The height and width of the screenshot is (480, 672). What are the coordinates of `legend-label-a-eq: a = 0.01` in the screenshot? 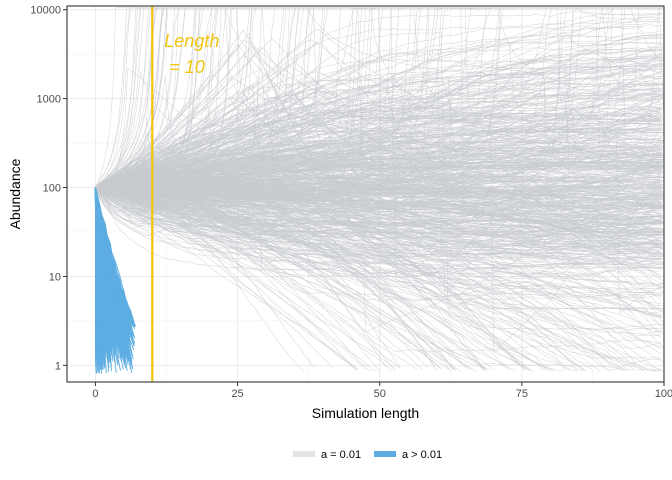 It's located at (341, 455).